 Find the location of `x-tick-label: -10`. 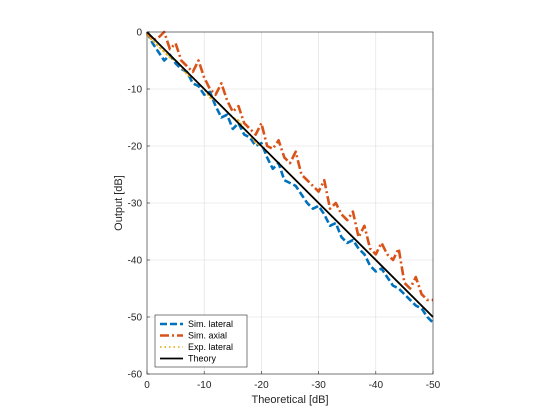

x-tick-label: -10 is located at coordinates (204, 385).